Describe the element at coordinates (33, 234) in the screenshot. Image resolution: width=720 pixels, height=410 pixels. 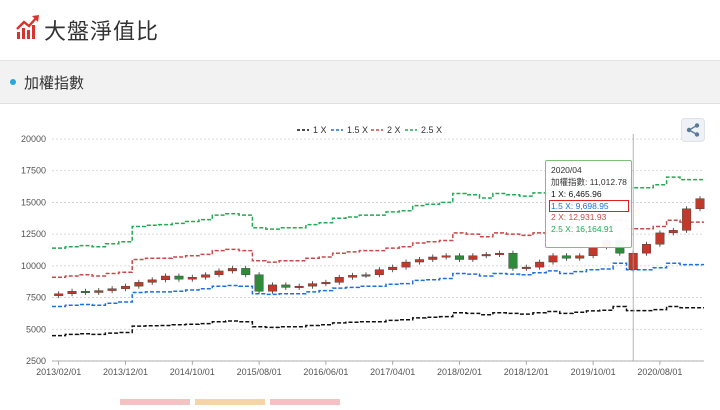
I see `y-tick-label: 12500` at that location.